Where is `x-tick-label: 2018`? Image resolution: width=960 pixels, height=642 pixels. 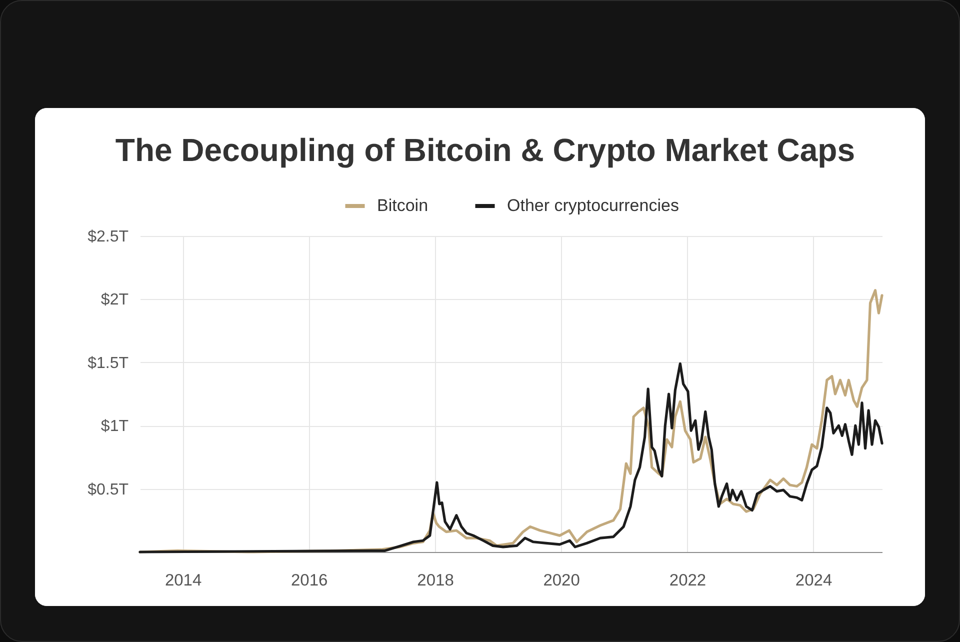
x-tick-label: 2018 is located at coordinates (435, 581).